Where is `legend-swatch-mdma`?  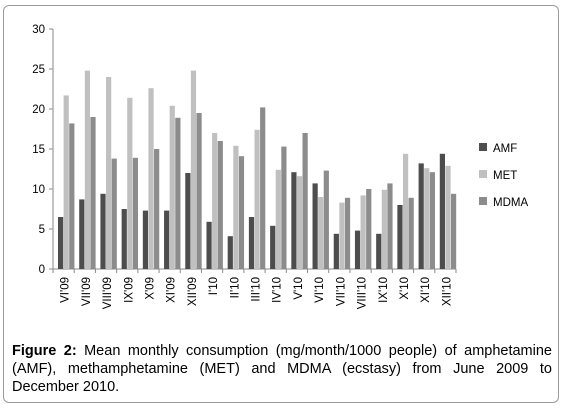
legend-swatch-mdma is located at coordinates (483, 201).